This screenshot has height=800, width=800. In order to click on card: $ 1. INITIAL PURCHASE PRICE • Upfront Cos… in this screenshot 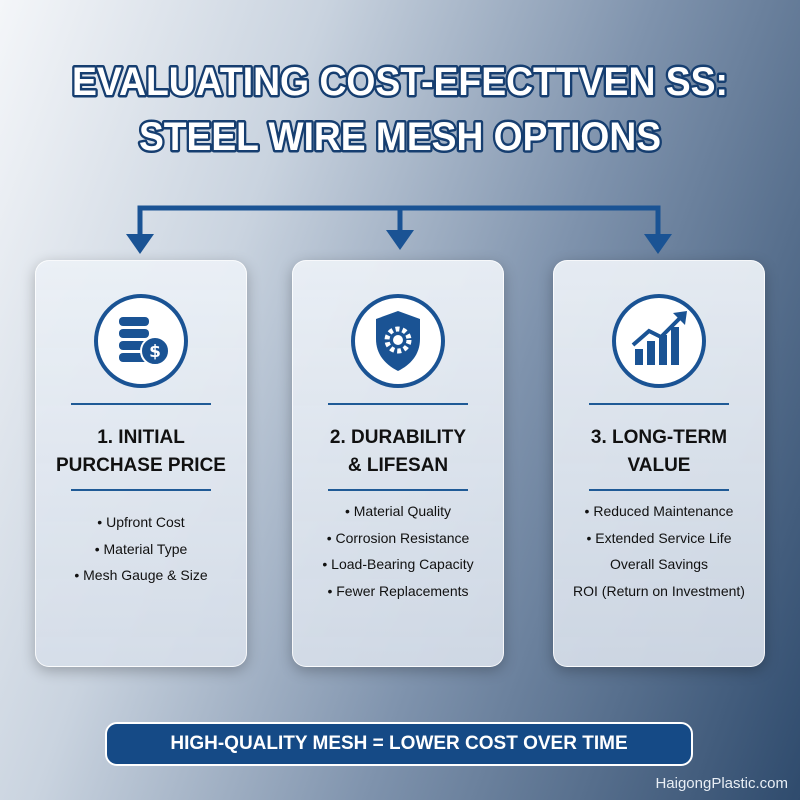, I will do `click(141, 463)`.